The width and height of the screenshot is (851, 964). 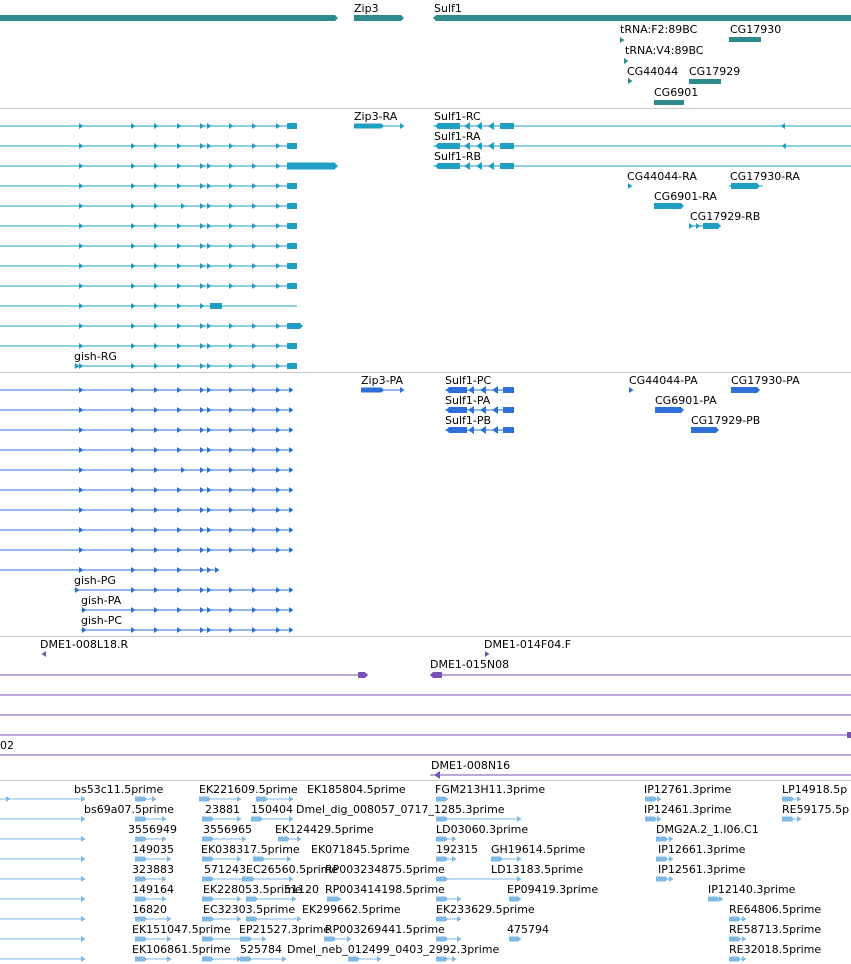 What do you see at coordinates (351, 909) in the screenshot?
I see `feature-label-ek299662-5prime: EK299662.5prime` at bounding box center [351, 909].